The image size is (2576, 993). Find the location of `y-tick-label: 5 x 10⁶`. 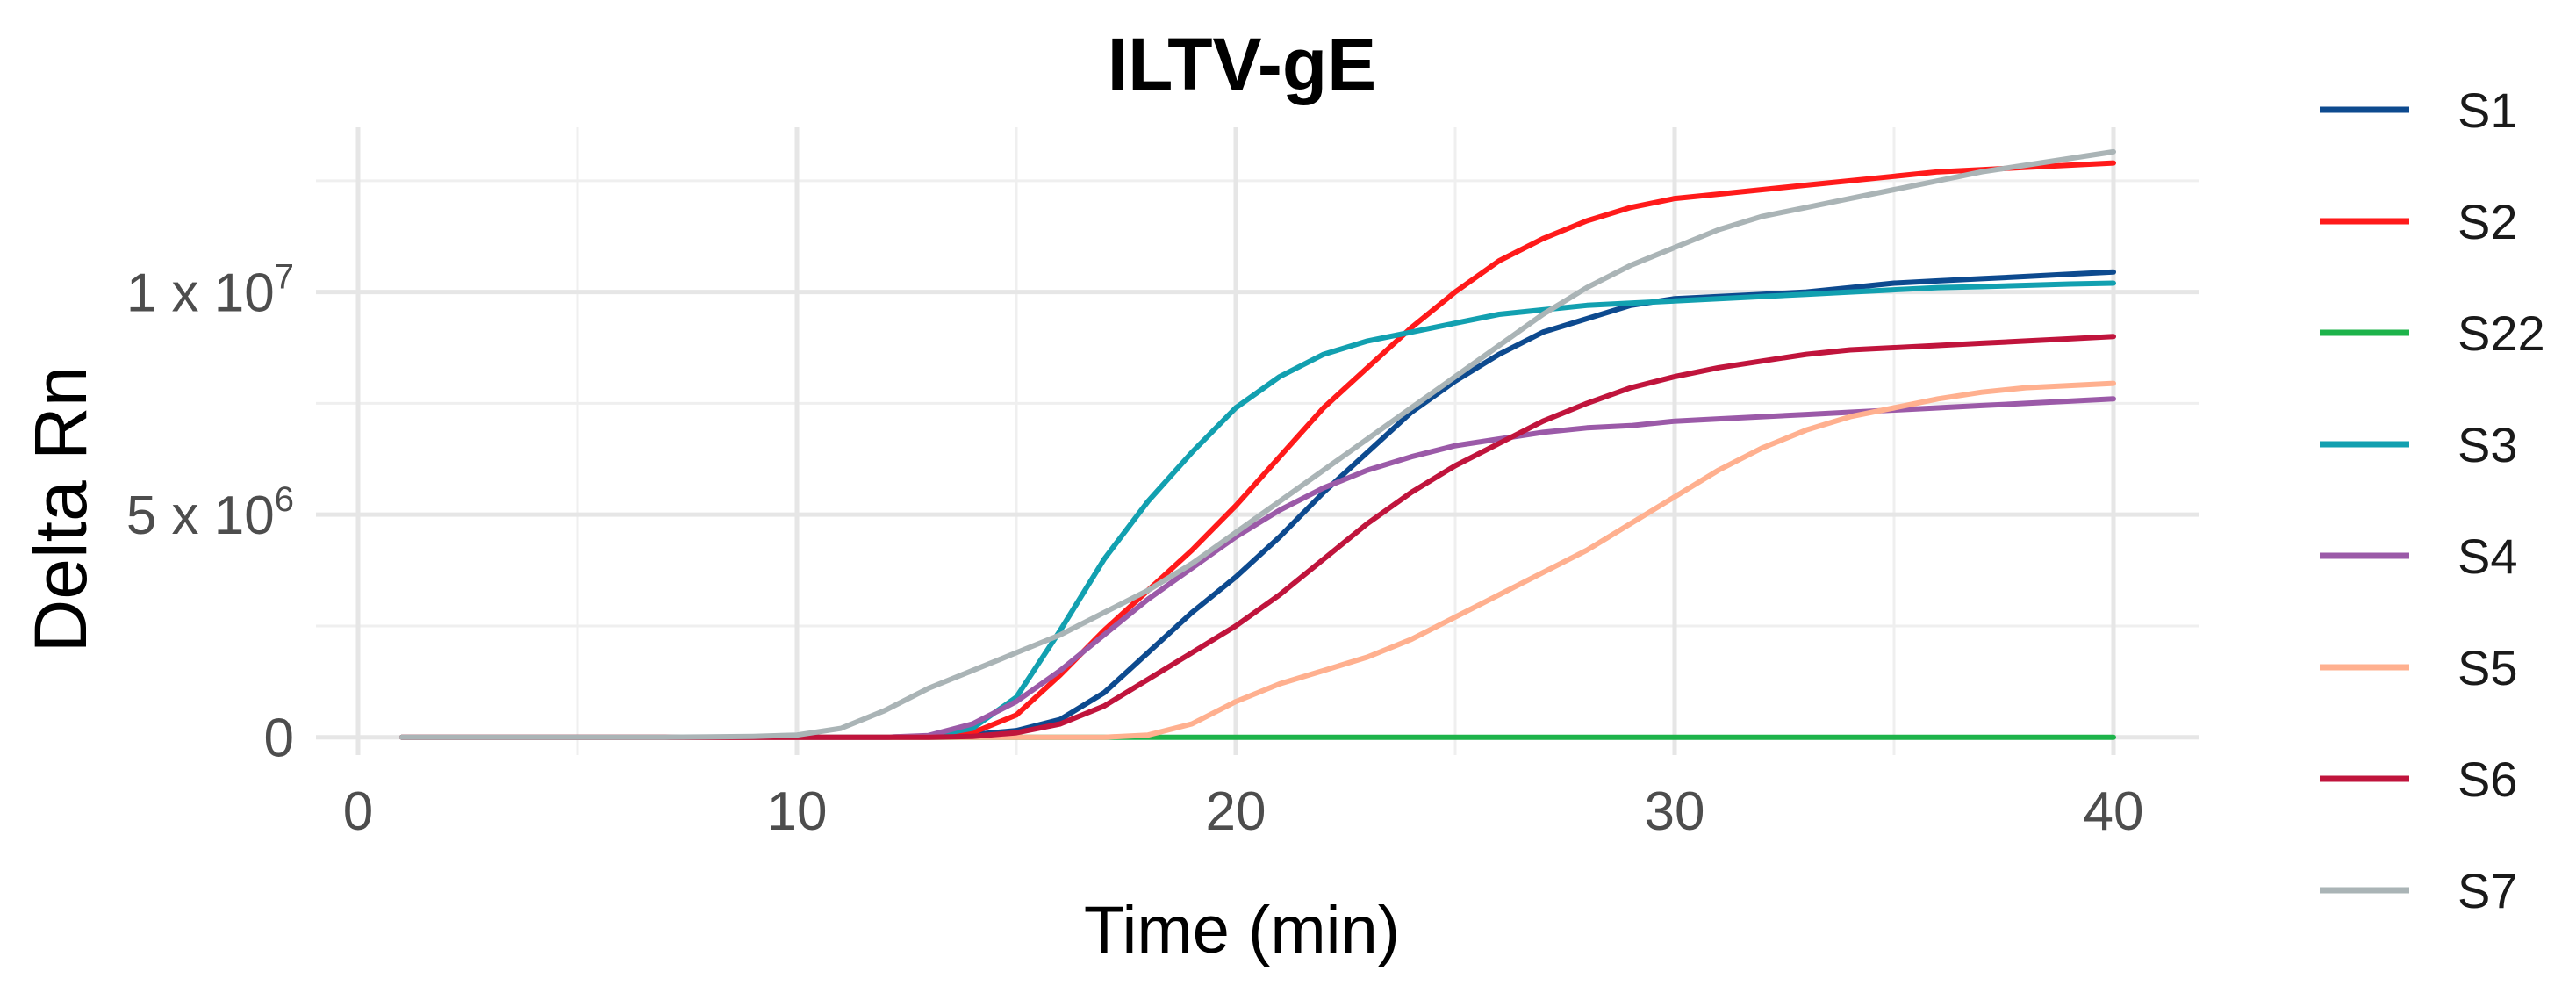

y-tick-label: 5 x 10⁶ is located at coordinates (210, 513).